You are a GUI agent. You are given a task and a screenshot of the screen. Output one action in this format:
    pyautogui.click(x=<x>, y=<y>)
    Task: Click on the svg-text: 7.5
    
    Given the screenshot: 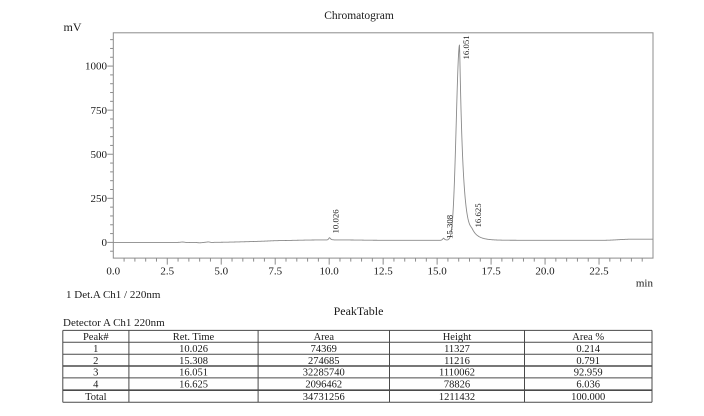 What is the action you would take?
    pyautogui.click(x=275, y=272)
    